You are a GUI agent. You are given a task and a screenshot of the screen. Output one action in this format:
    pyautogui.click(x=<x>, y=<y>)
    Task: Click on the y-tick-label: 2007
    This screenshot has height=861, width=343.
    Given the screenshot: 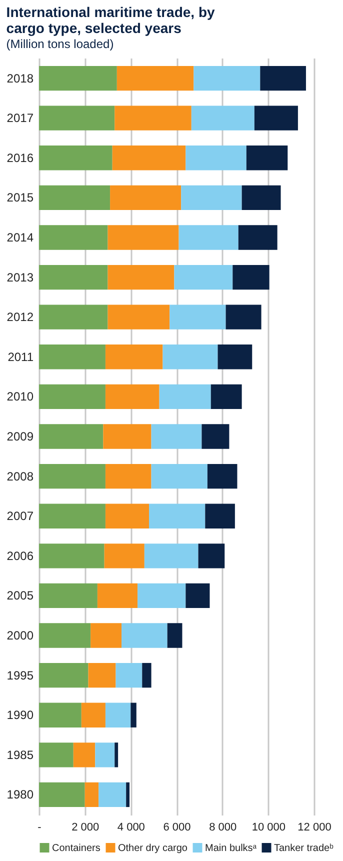 What is the action you would take?
    pyautogui.click(x=20, y=516)
    